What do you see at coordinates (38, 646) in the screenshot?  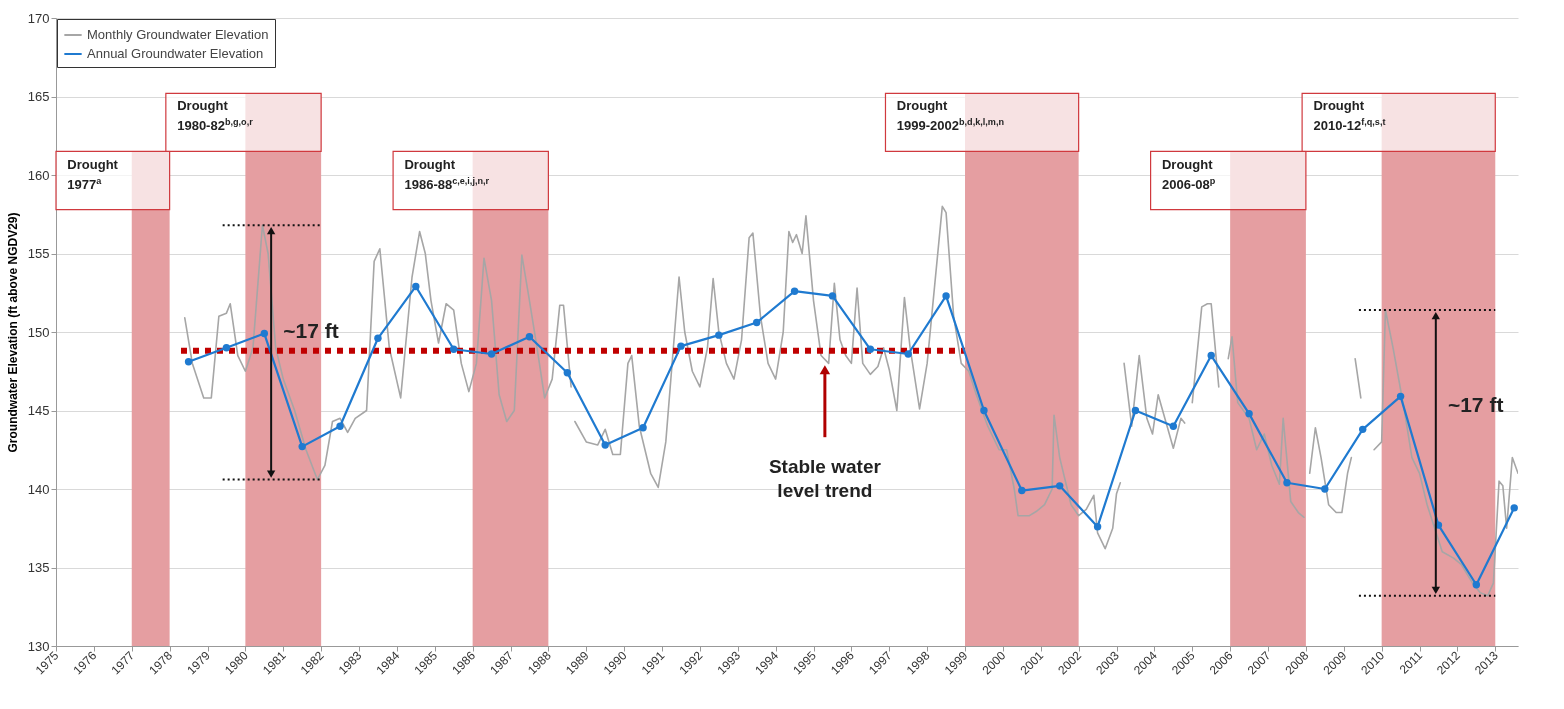 I see `y-tick-label: 130` at bounding box center [38, 646].